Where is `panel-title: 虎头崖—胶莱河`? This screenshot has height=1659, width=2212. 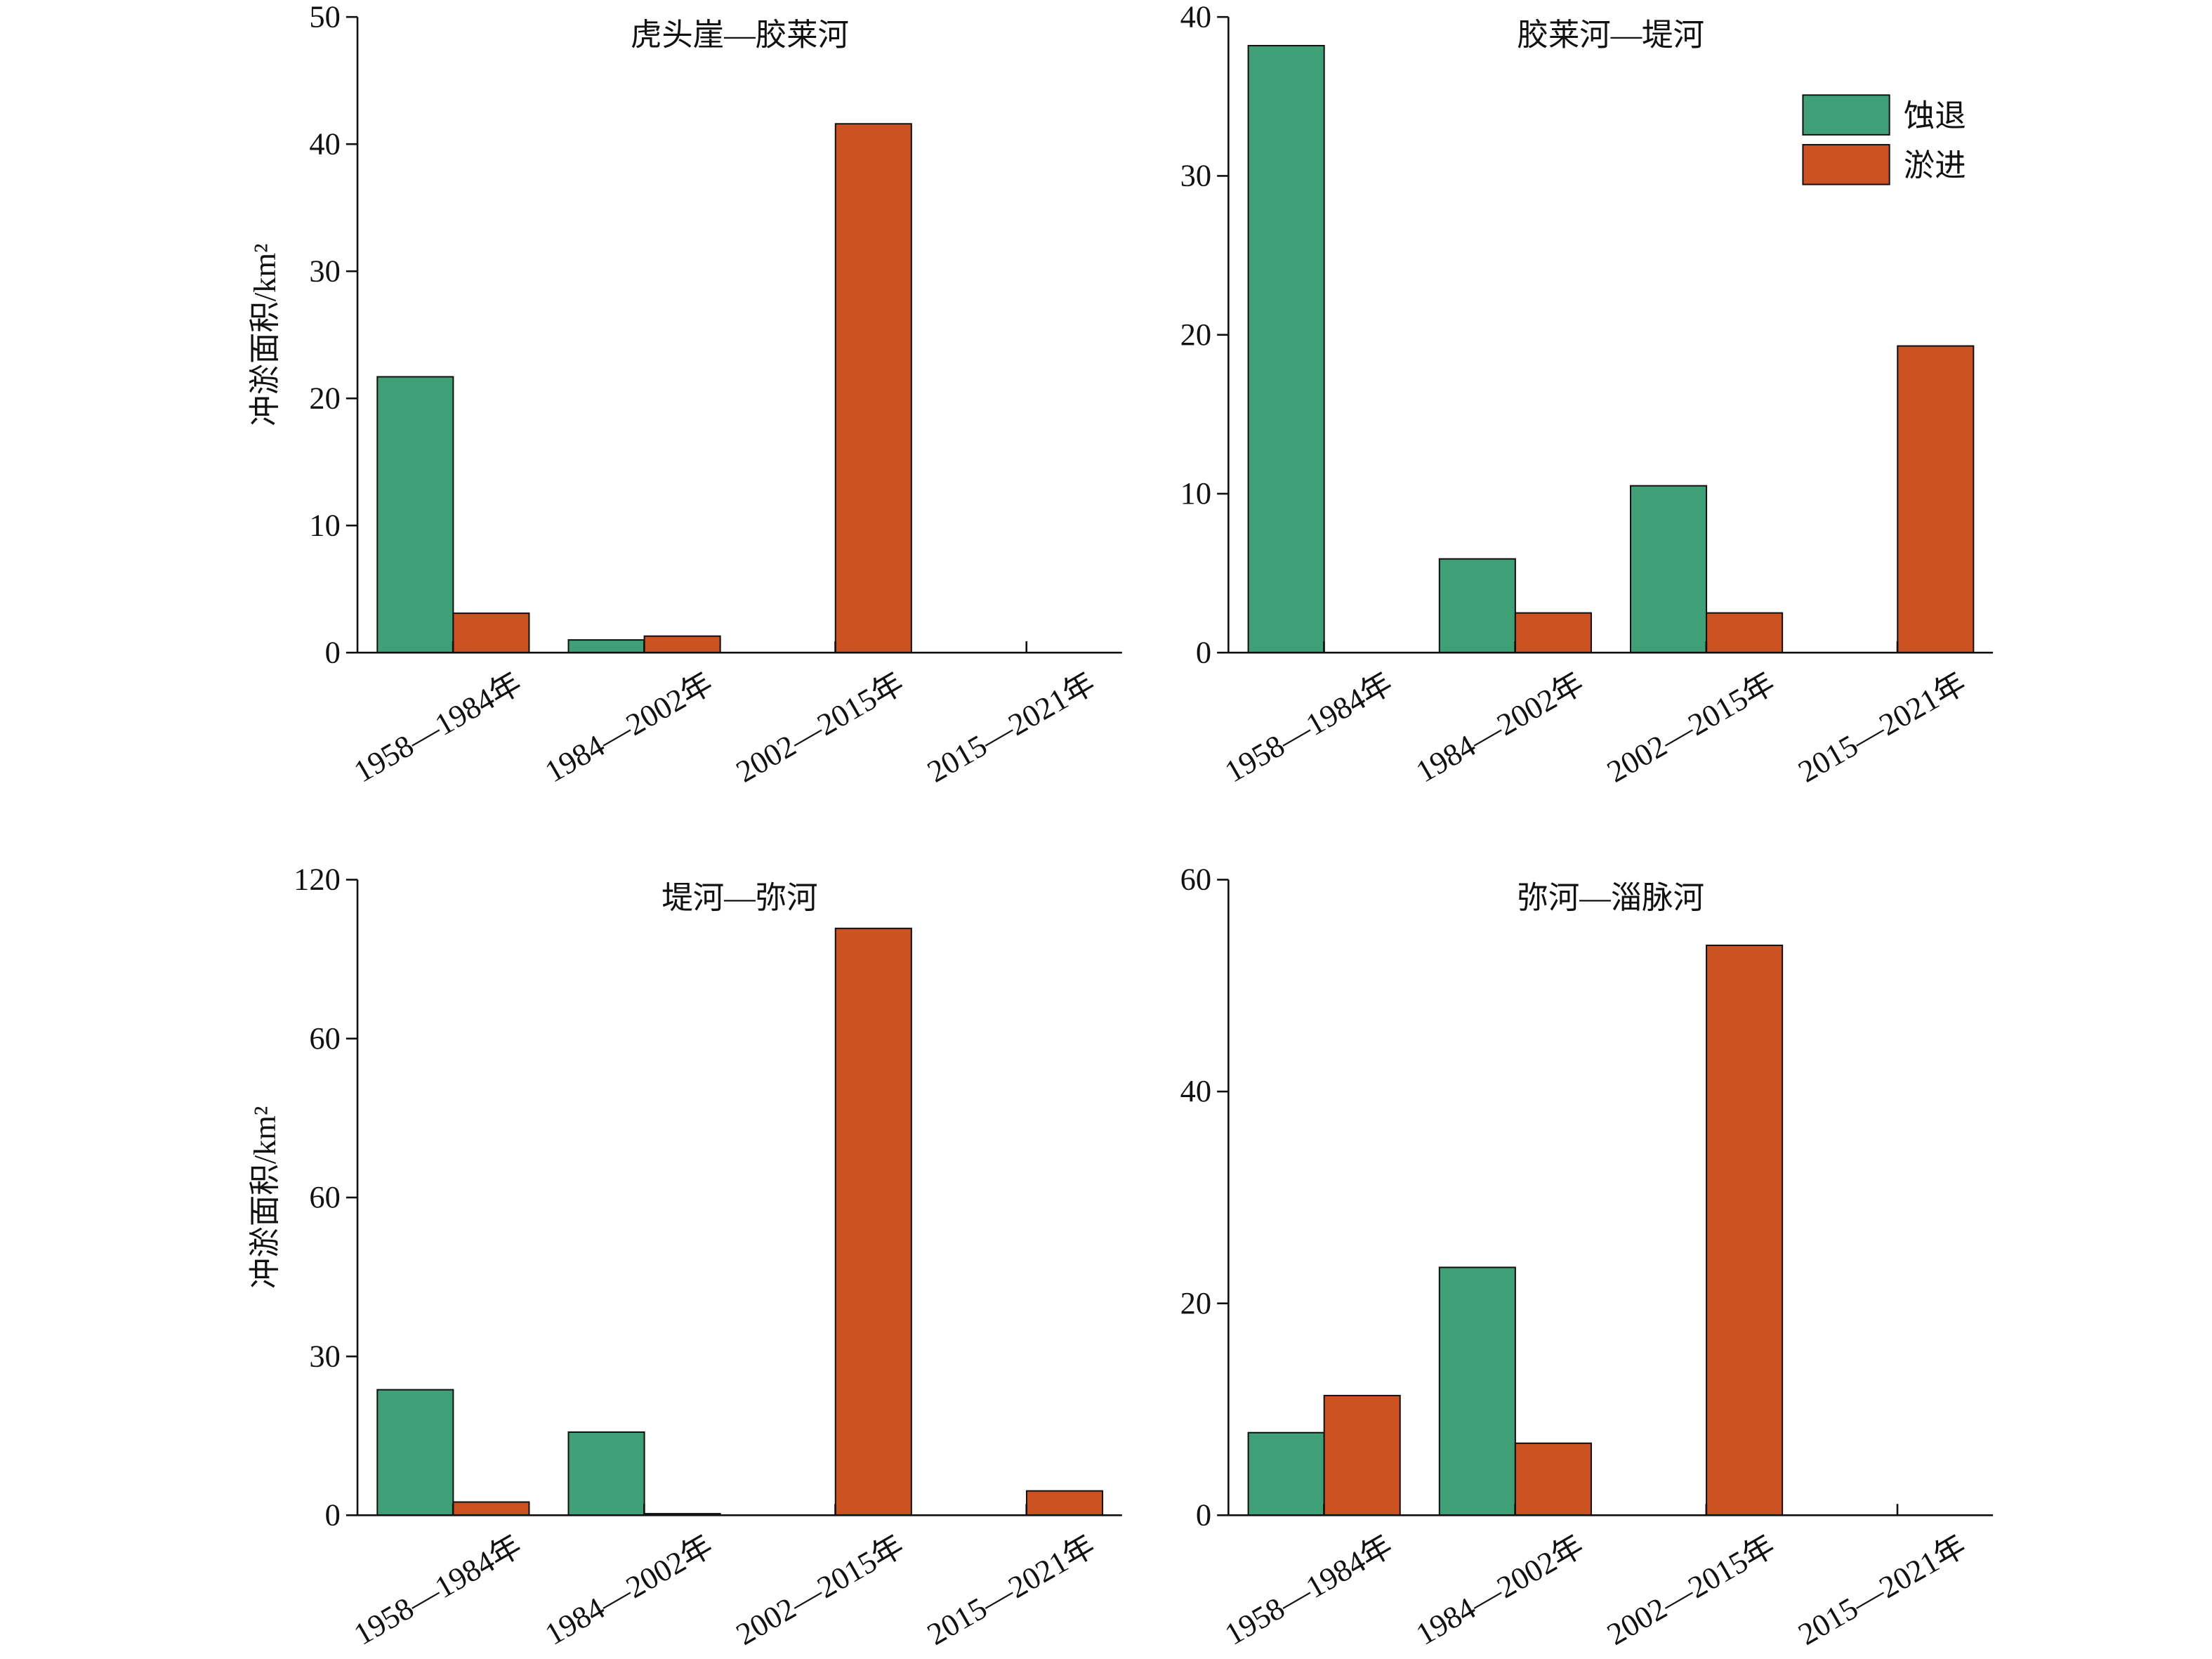 panel-title: 虎头崖—胶莱河 is located at coordinates (740, 35).